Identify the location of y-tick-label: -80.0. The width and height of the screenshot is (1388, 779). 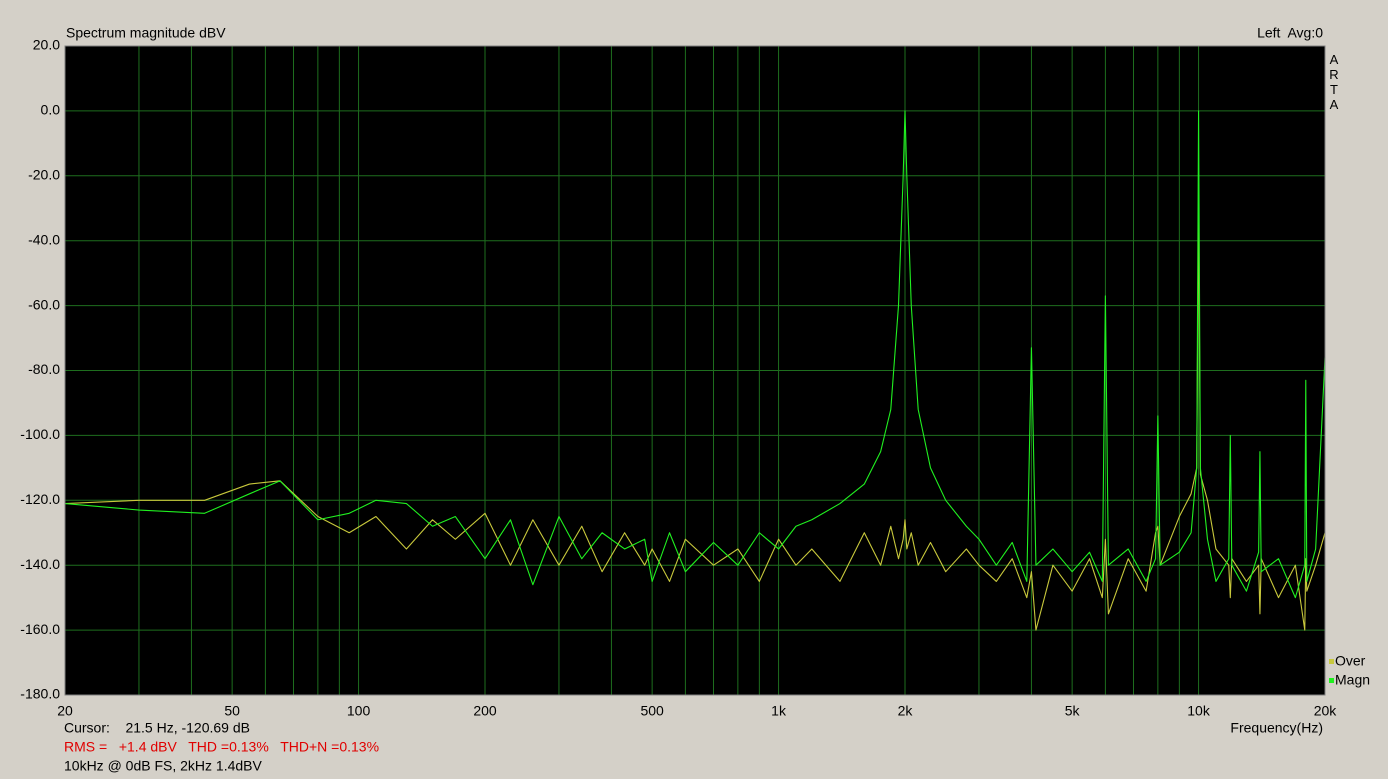
(44, 369).